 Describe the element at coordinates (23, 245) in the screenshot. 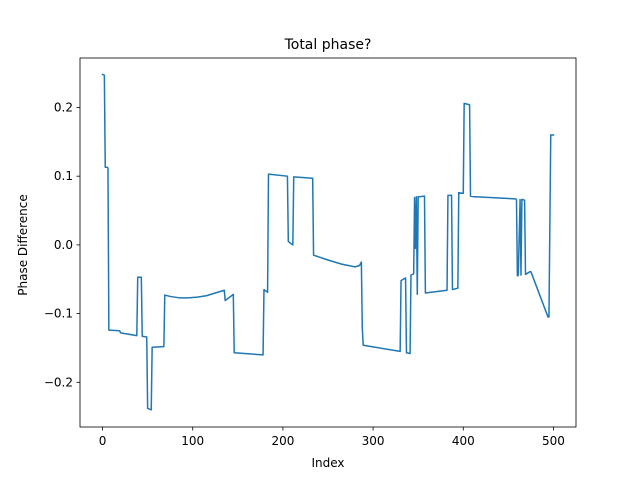

I see `y-axis-label: Phase Difference` at that location.